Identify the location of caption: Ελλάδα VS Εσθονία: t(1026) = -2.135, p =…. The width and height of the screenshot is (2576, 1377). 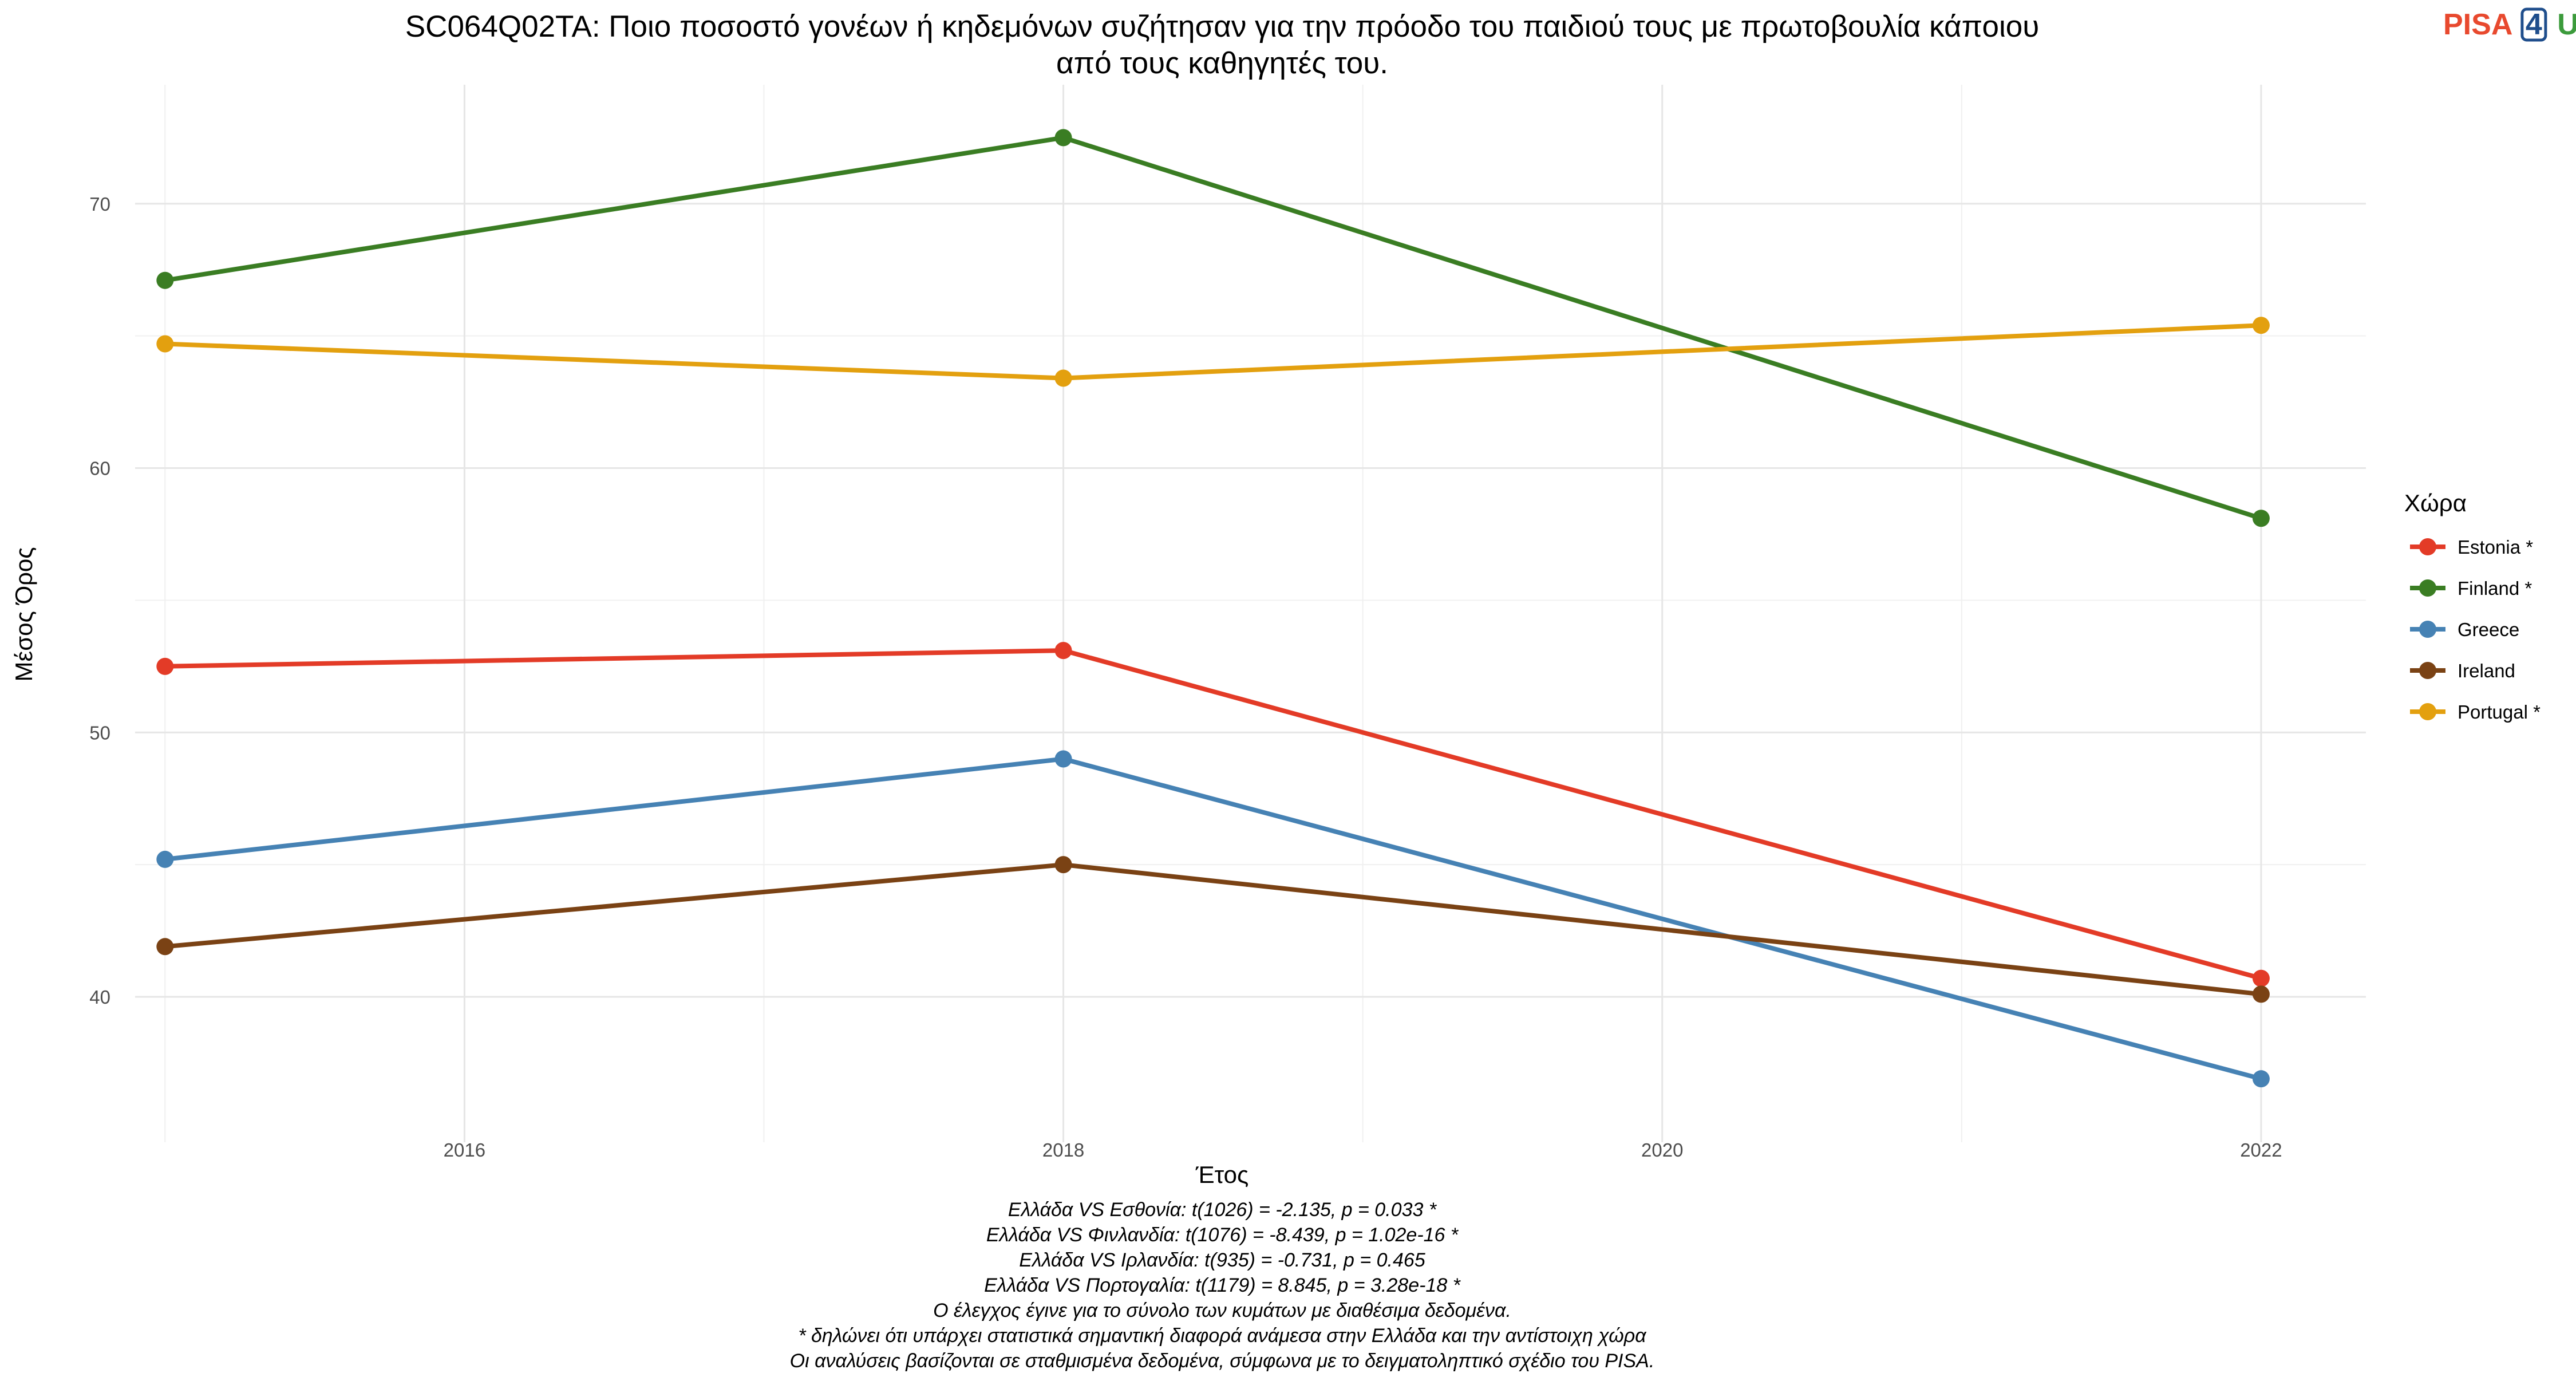
(1222, 1285).